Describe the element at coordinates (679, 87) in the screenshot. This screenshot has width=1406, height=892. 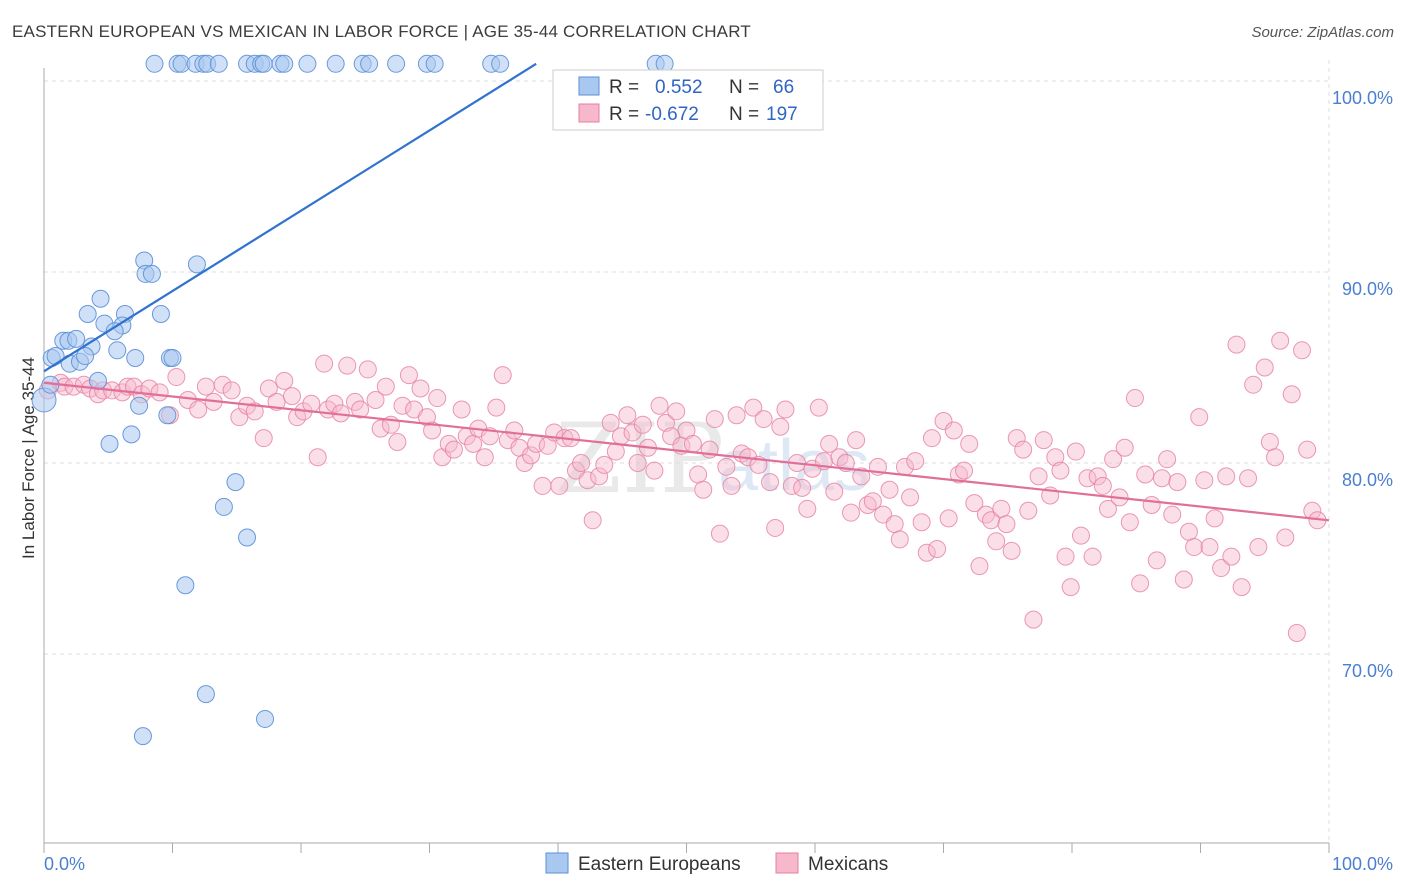
I see `legend-r-value: 0.552` at that location.